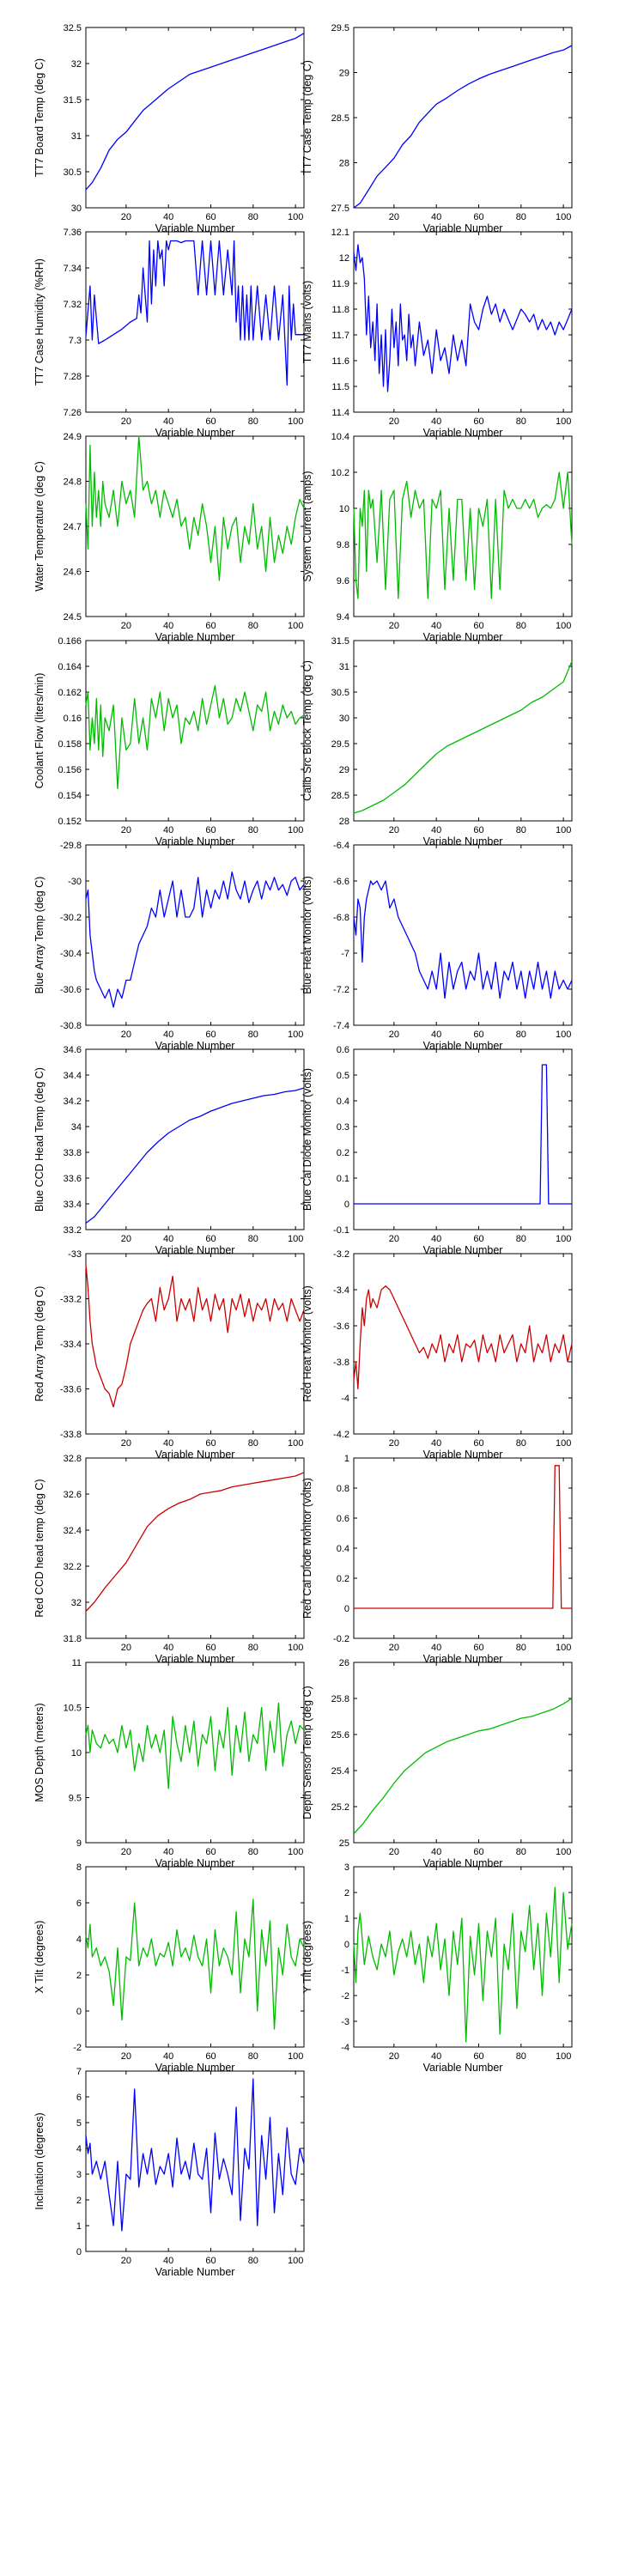  What do you see at coordinates (77, 137) in the screenshot?
I see `y-tick-label: 31` at bounding box center [77, 137].